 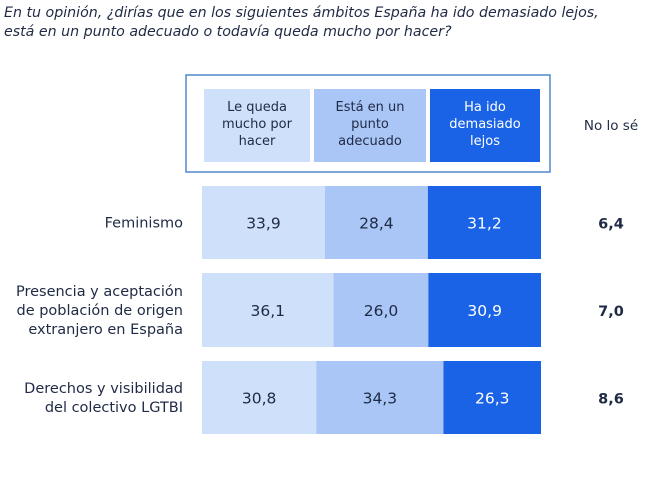 I want to click on legend-label-1: Le queda mucho por hacer, so click(x=257, y=124).